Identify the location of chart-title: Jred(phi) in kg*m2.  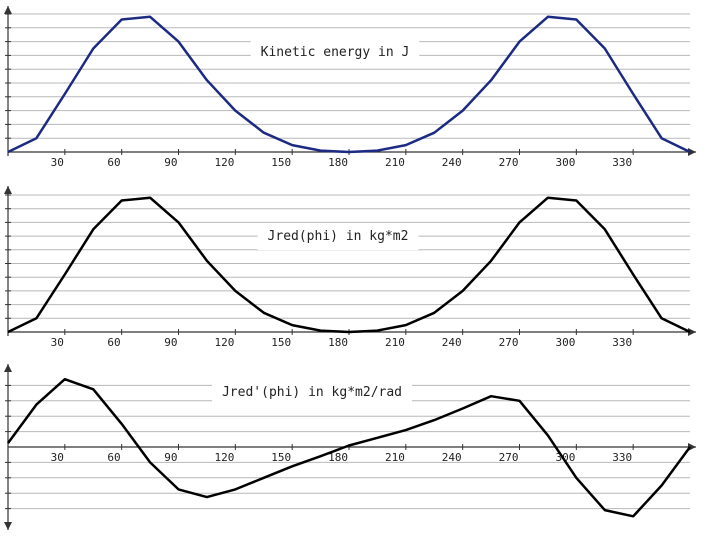
(338, 236).